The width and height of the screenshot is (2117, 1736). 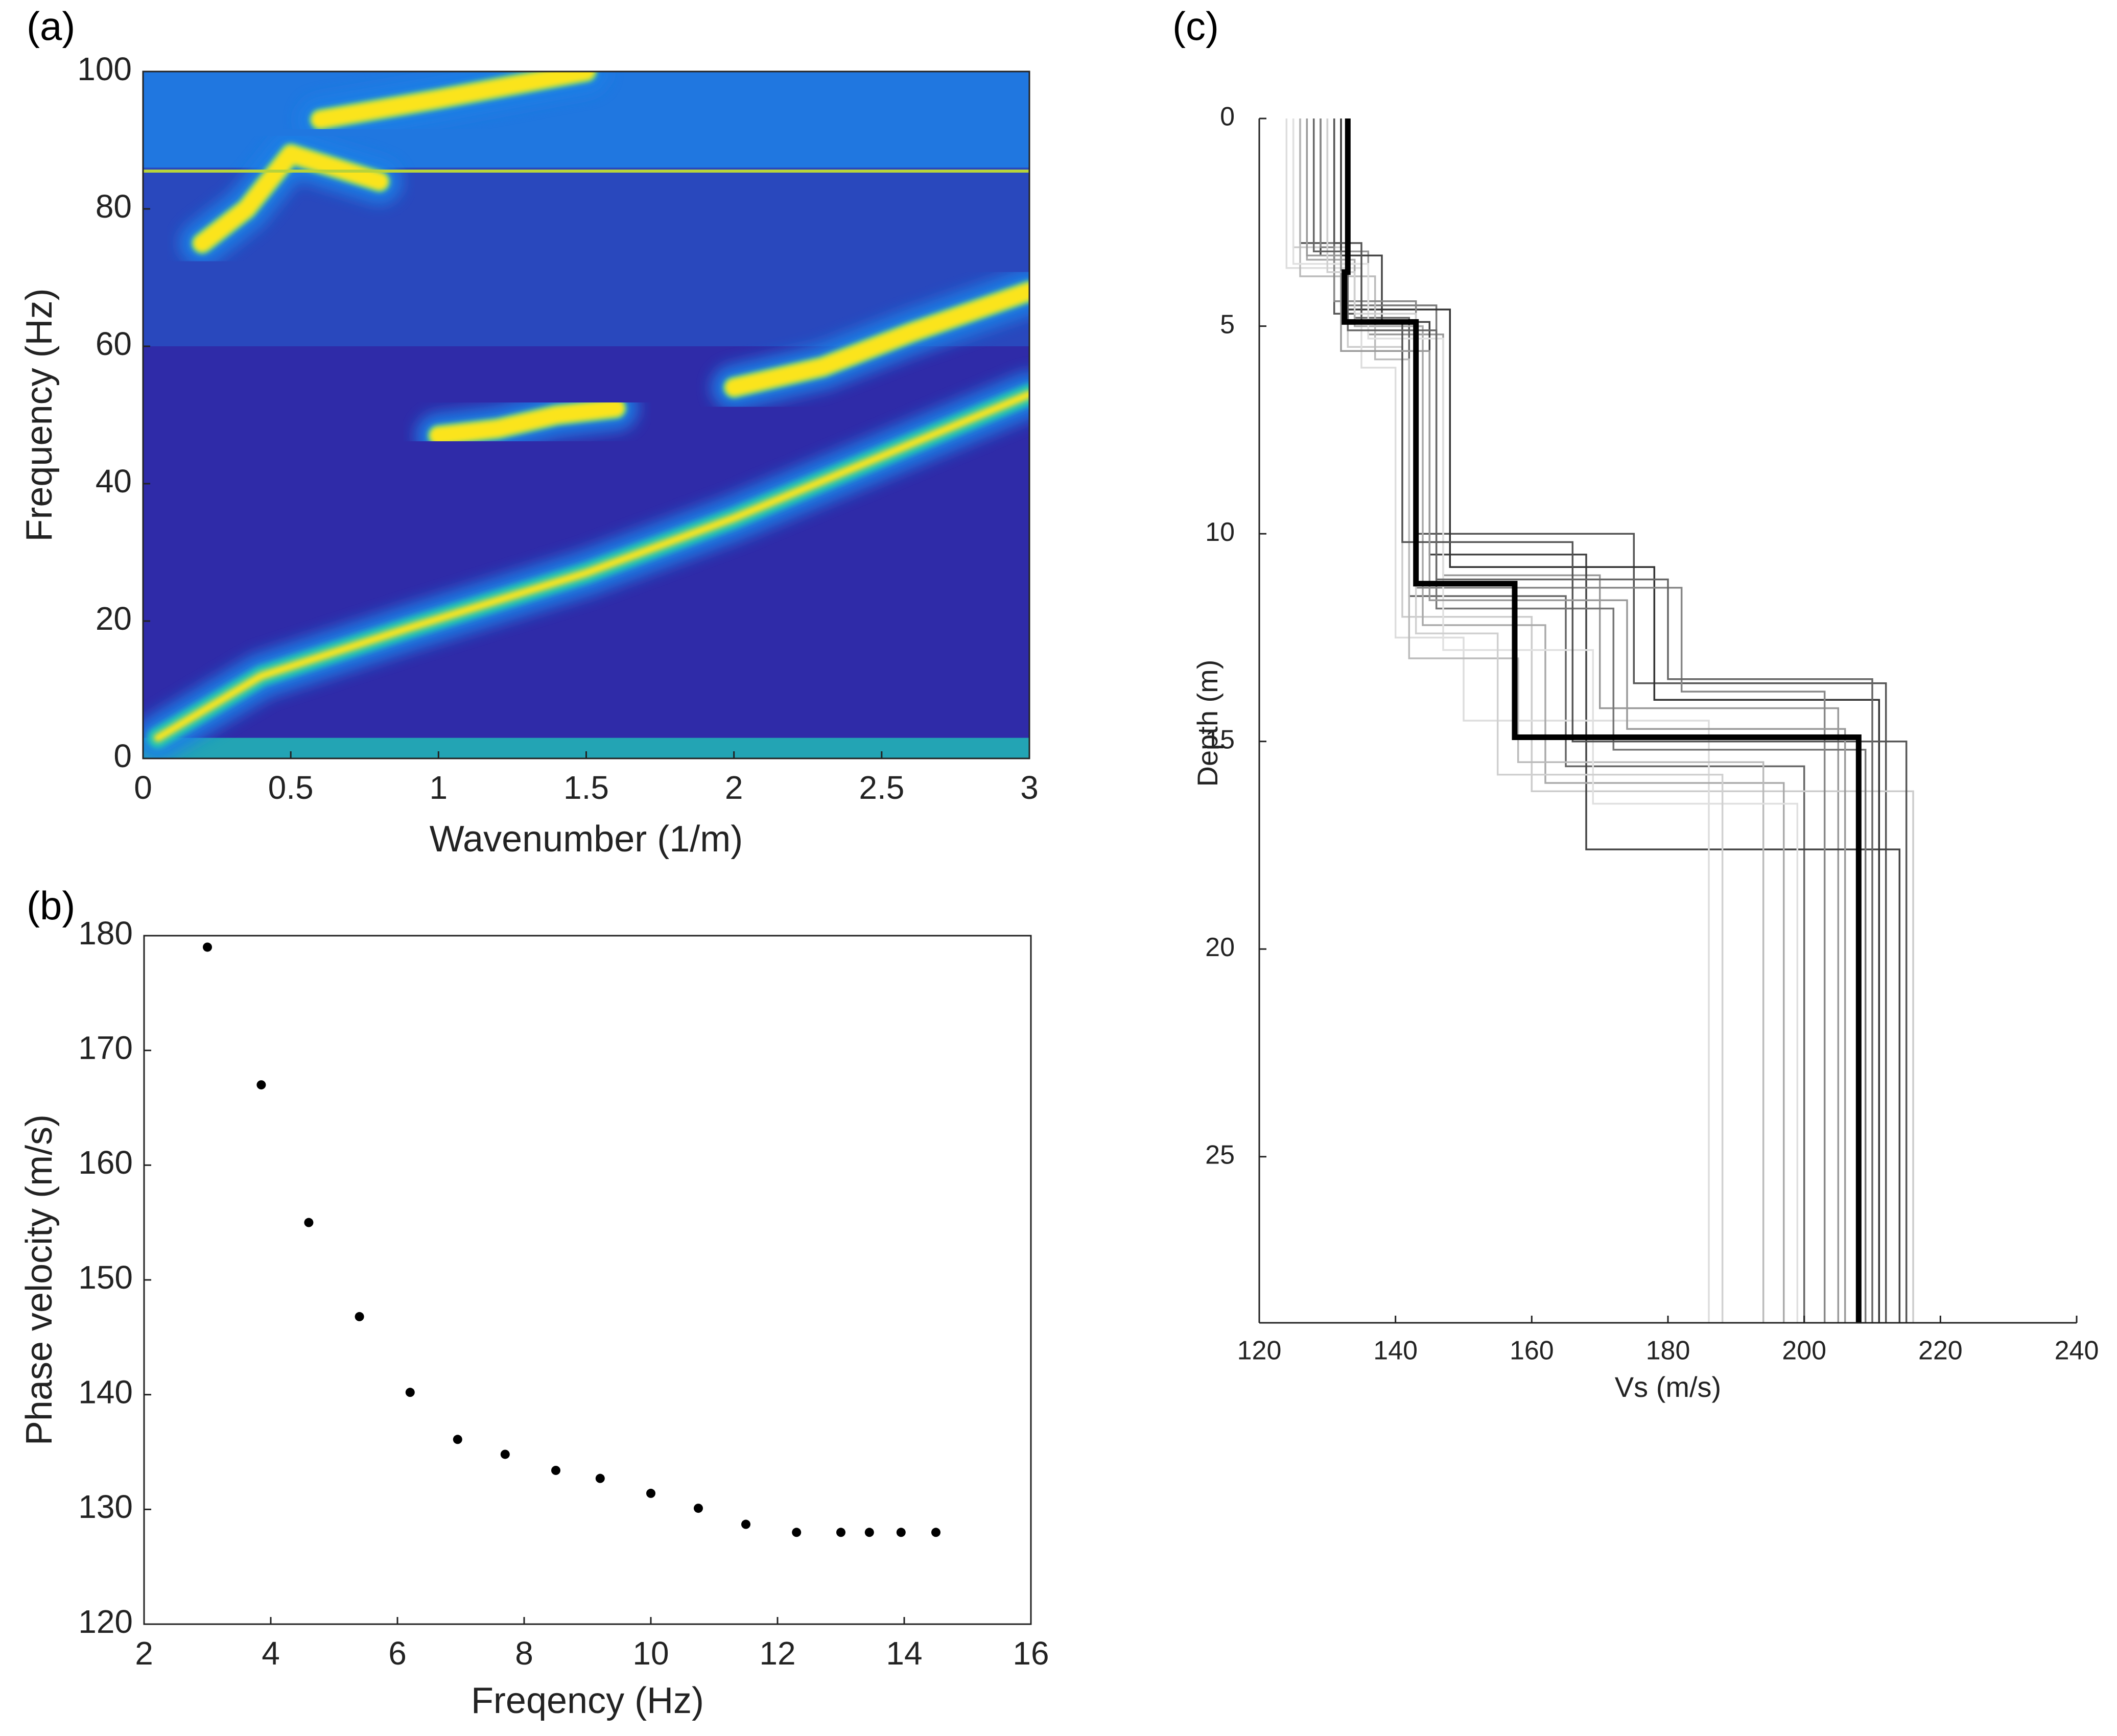 What do you see at coordinates (1395, 1351) in the screenshot?
I see `x-tick-label-c: 140` at bounding box center [1395, 1351].